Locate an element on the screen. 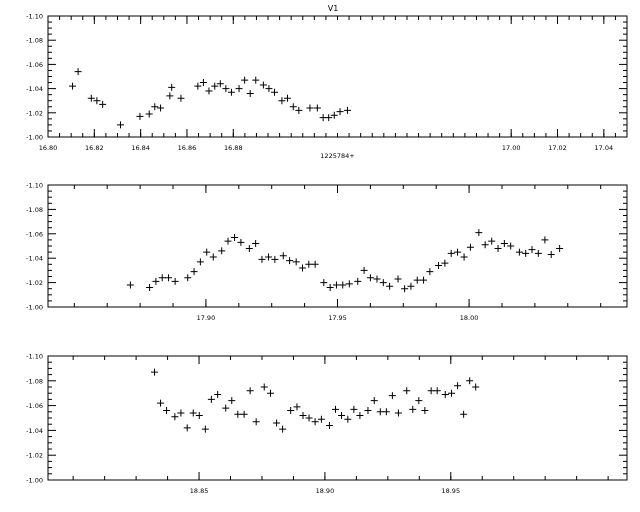 The height and width of the screenshot is (512, 640). y-tick-label: -1.10 is located at coordinates (34, 186).